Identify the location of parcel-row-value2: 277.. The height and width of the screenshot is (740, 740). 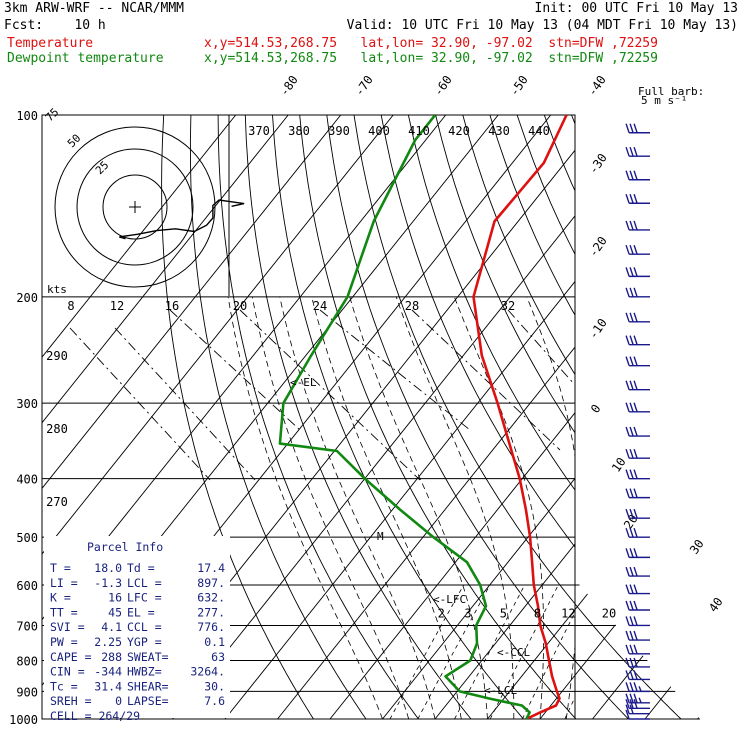
(211, 612).